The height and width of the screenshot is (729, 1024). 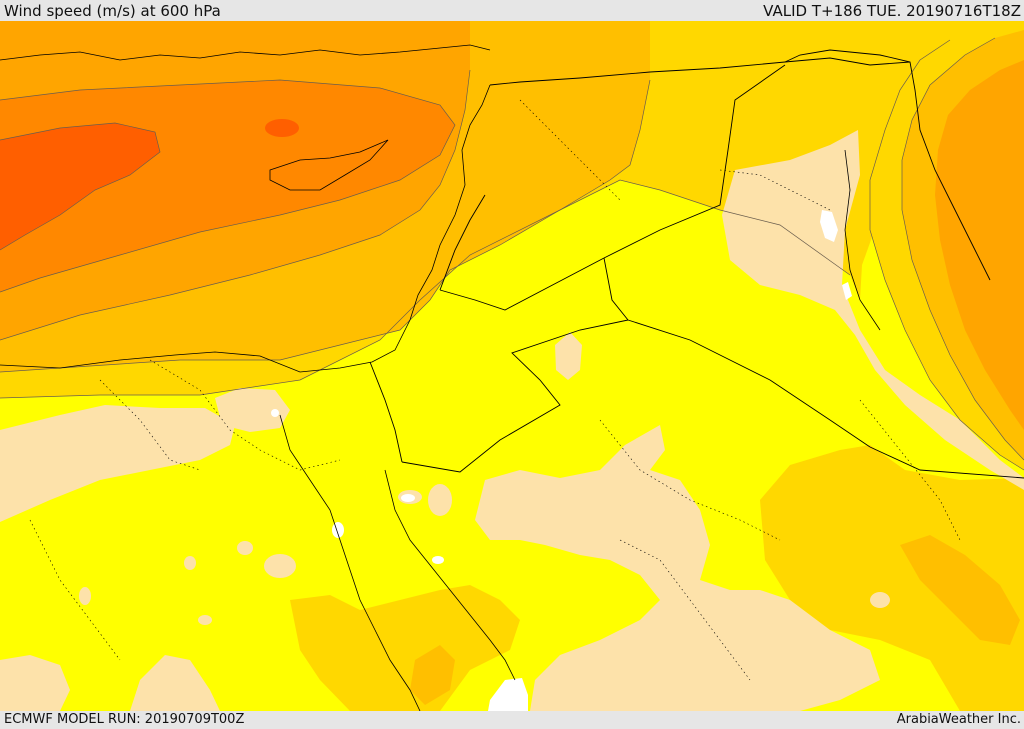 I want to click on field-calm-egypt-west, so click(x=117, y=463).